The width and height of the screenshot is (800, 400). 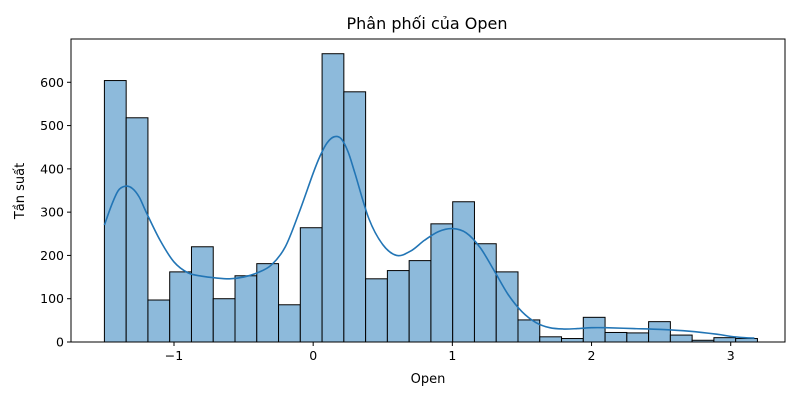 What do you see at coordinates (60, 342) in the screenshot?
I see `y-tick-label: 0` at bounding box center [60, 342].